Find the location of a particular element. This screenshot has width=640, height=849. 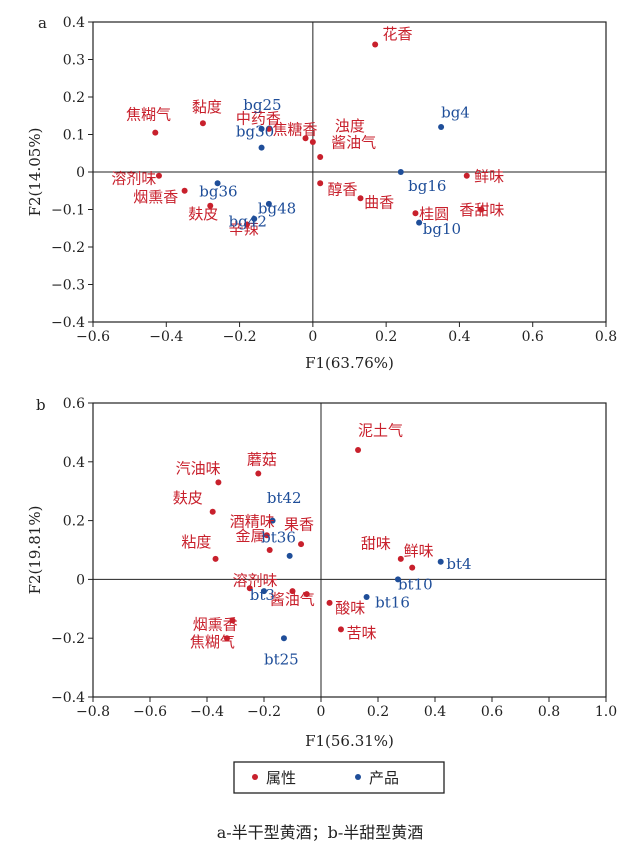

x-tick-label: −0.8 is located at coordinates (93, 712).